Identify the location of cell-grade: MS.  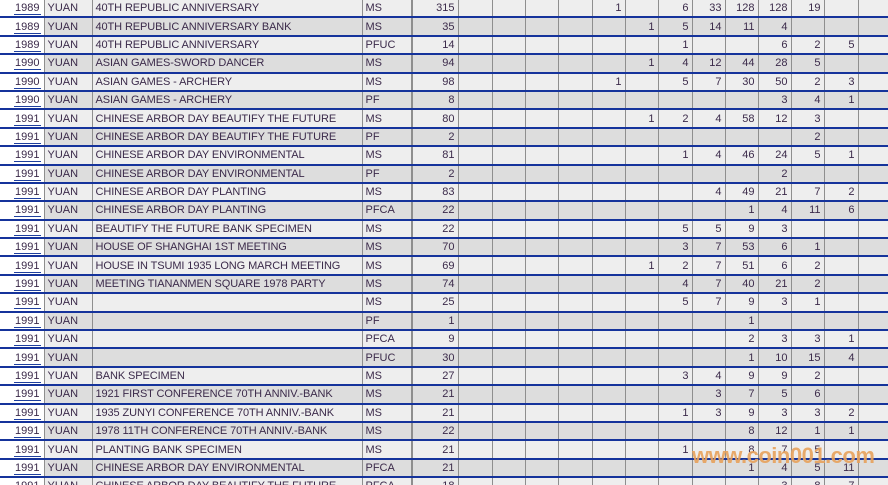
(387, 248).